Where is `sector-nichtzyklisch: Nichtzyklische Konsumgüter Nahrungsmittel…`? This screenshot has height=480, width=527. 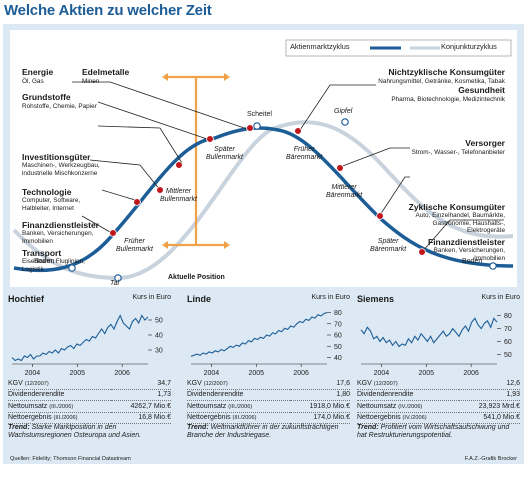 sector-nichtzyklisch: Nichtzyklische Konsumgüter Nahrungsmittel… is located at coordinates (441, 76).